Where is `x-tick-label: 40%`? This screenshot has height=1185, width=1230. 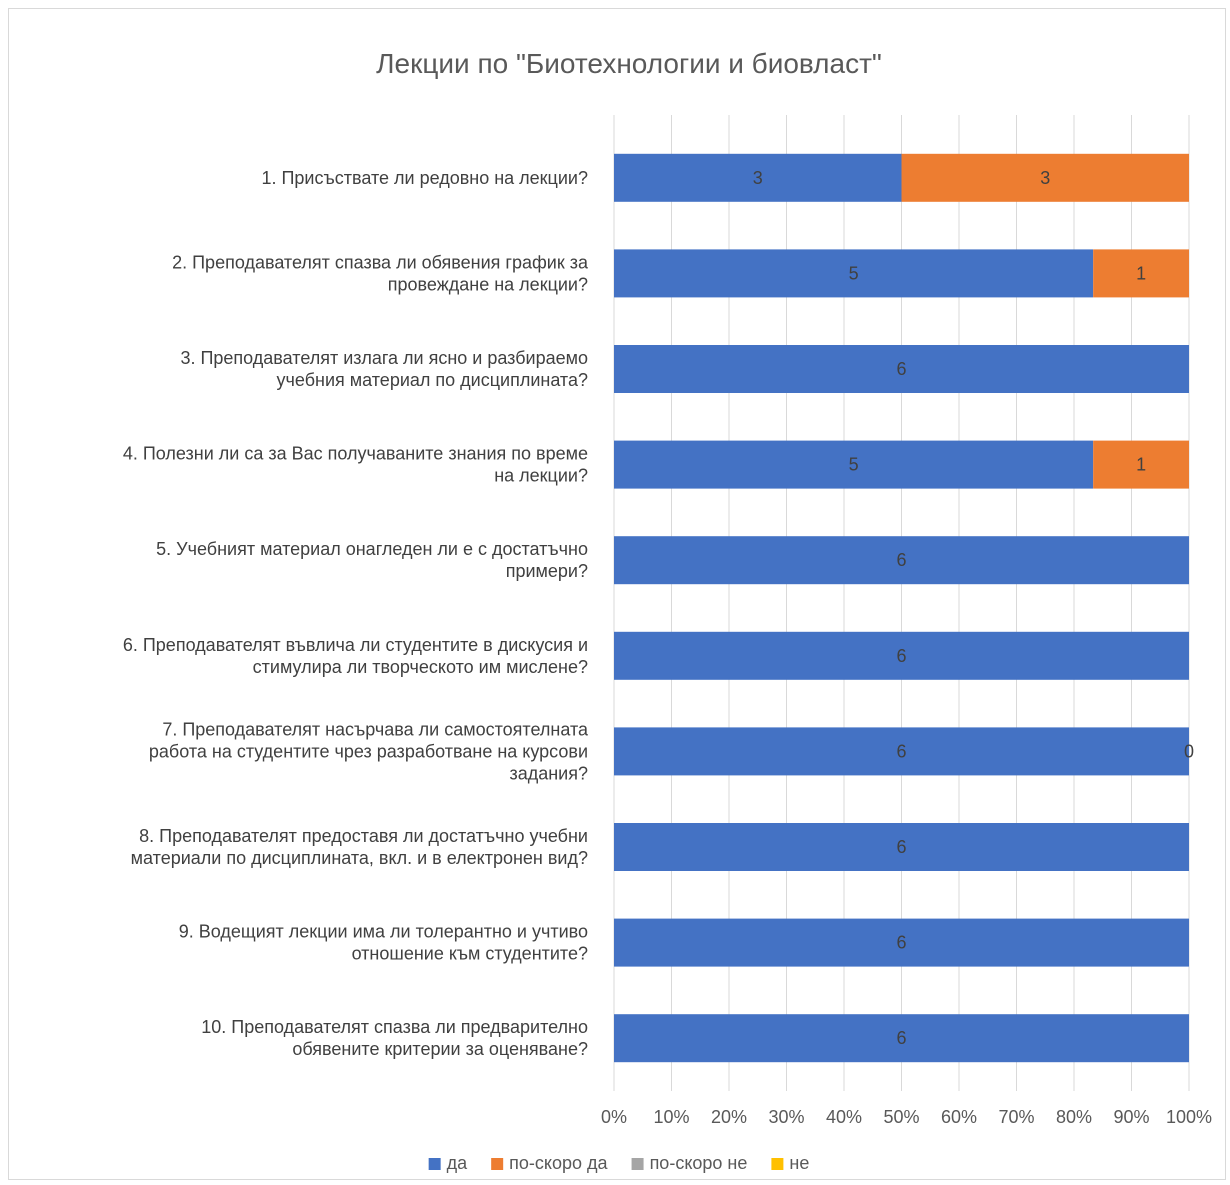
x-tick-label: 40% is located at coordinates (844, 1117).